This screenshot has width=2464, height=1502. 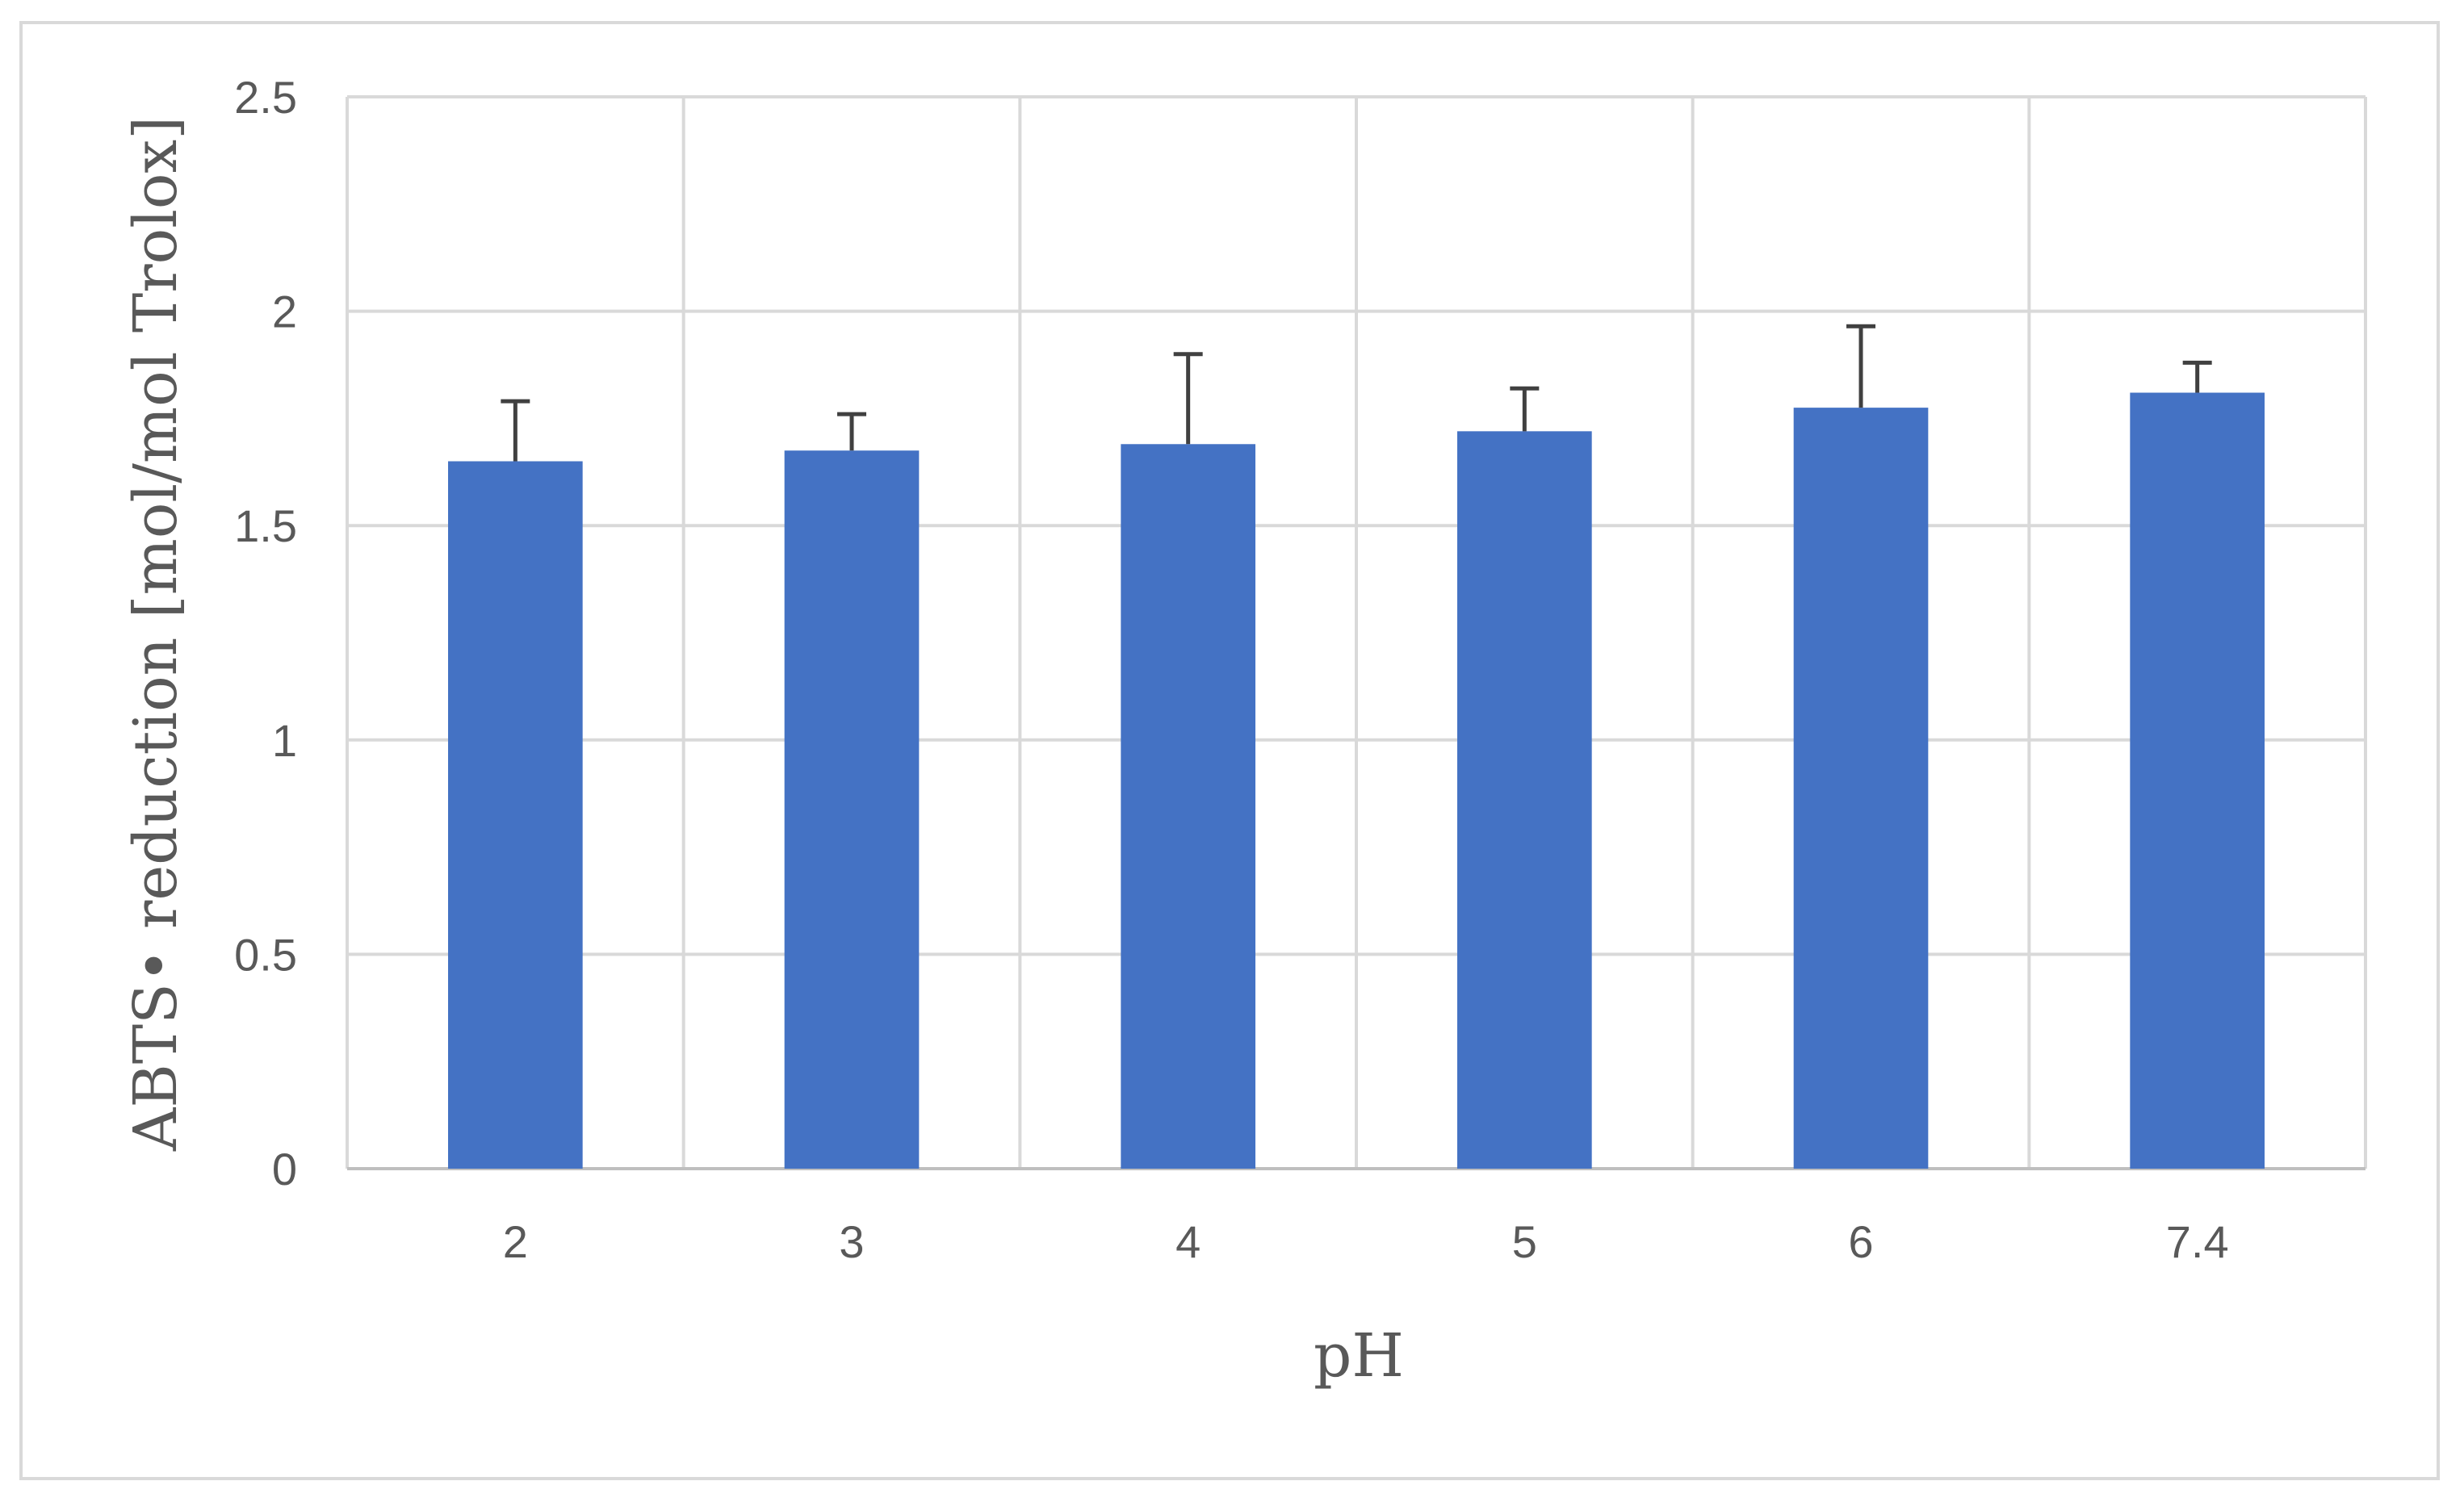 I want to click on x-tick-label: 5, so click(x=1524, y=1241).